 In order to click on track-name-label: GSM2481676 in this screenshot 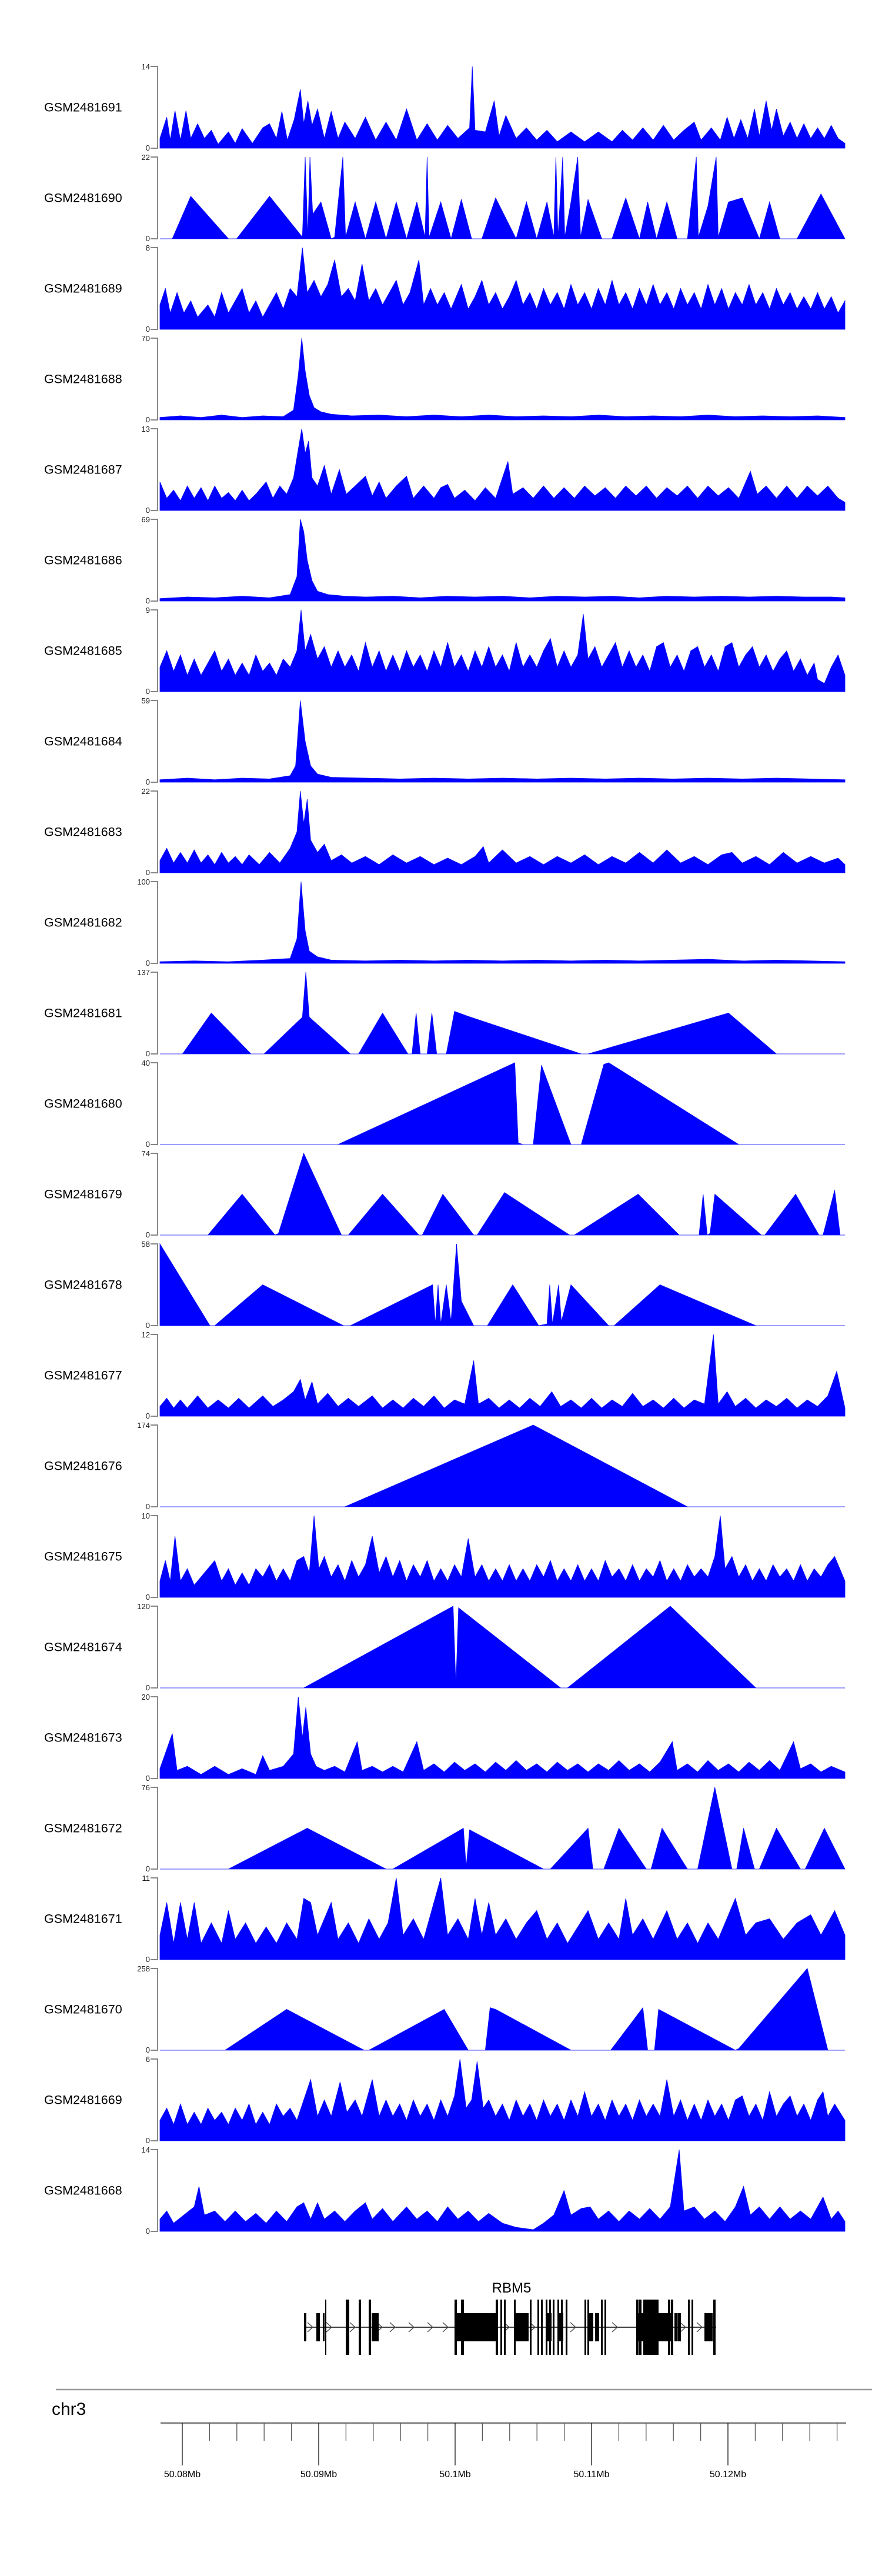, I will do `click(83, 1466)`.